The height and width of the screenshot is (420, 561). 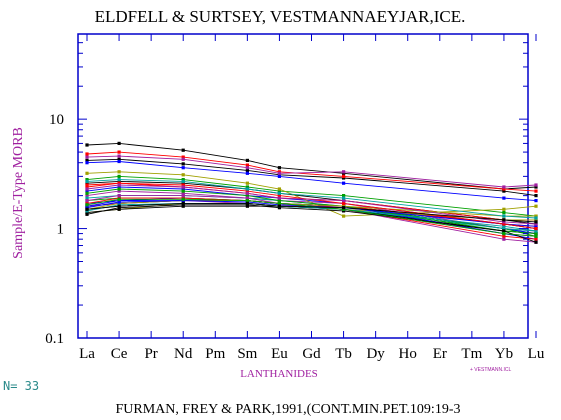 I want to click on y-tick-label: 10, so click(x=56, y=120).